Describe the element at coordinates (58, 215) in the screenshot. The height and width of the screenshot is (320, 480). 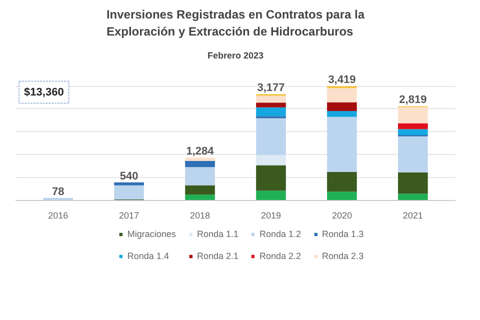
I see `x-tick-label: 2016` at that location.